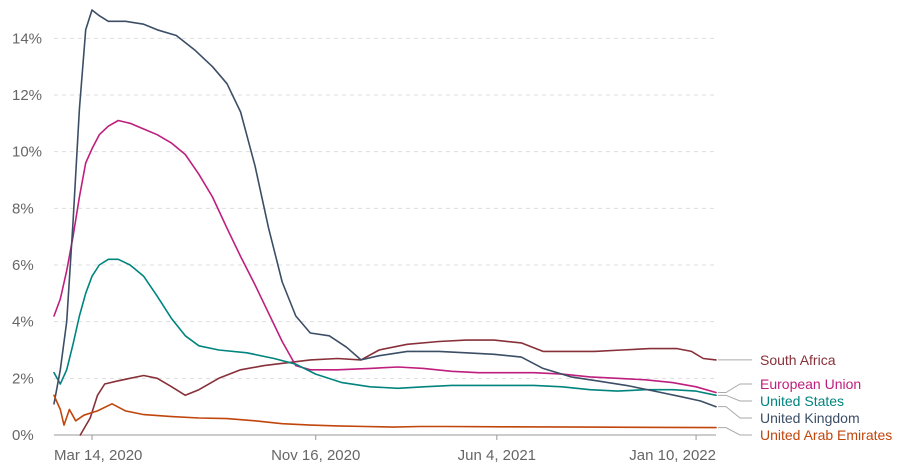  What do you see at coordinates (27, 38) in the screenshot?
I see `y-tick-label: 14%` at bounding box center [27, 38].